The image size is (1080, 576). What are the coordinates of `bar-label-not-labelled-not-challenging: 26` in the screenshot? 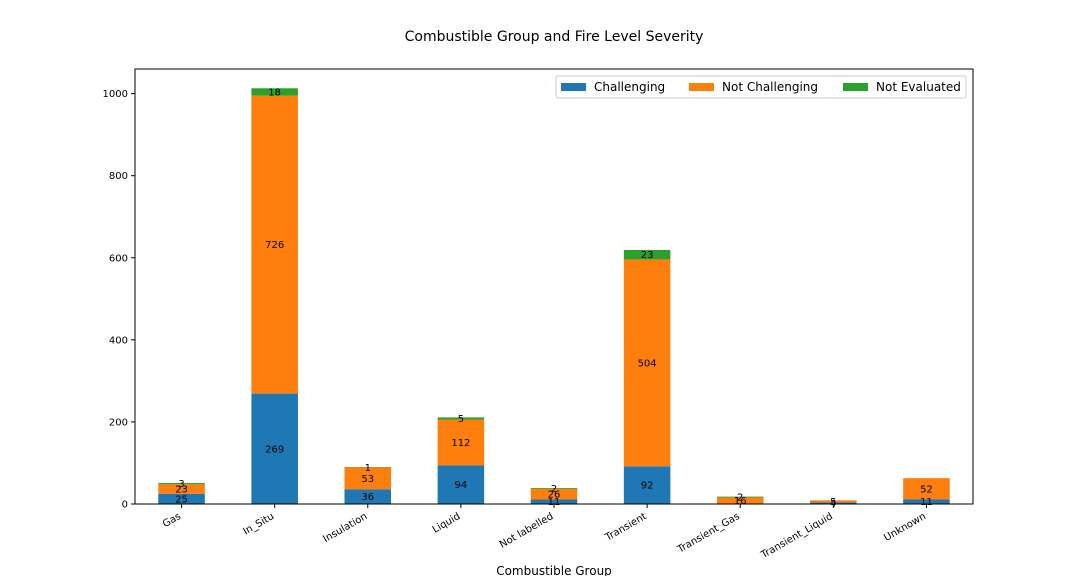 It's located at (554, 495).